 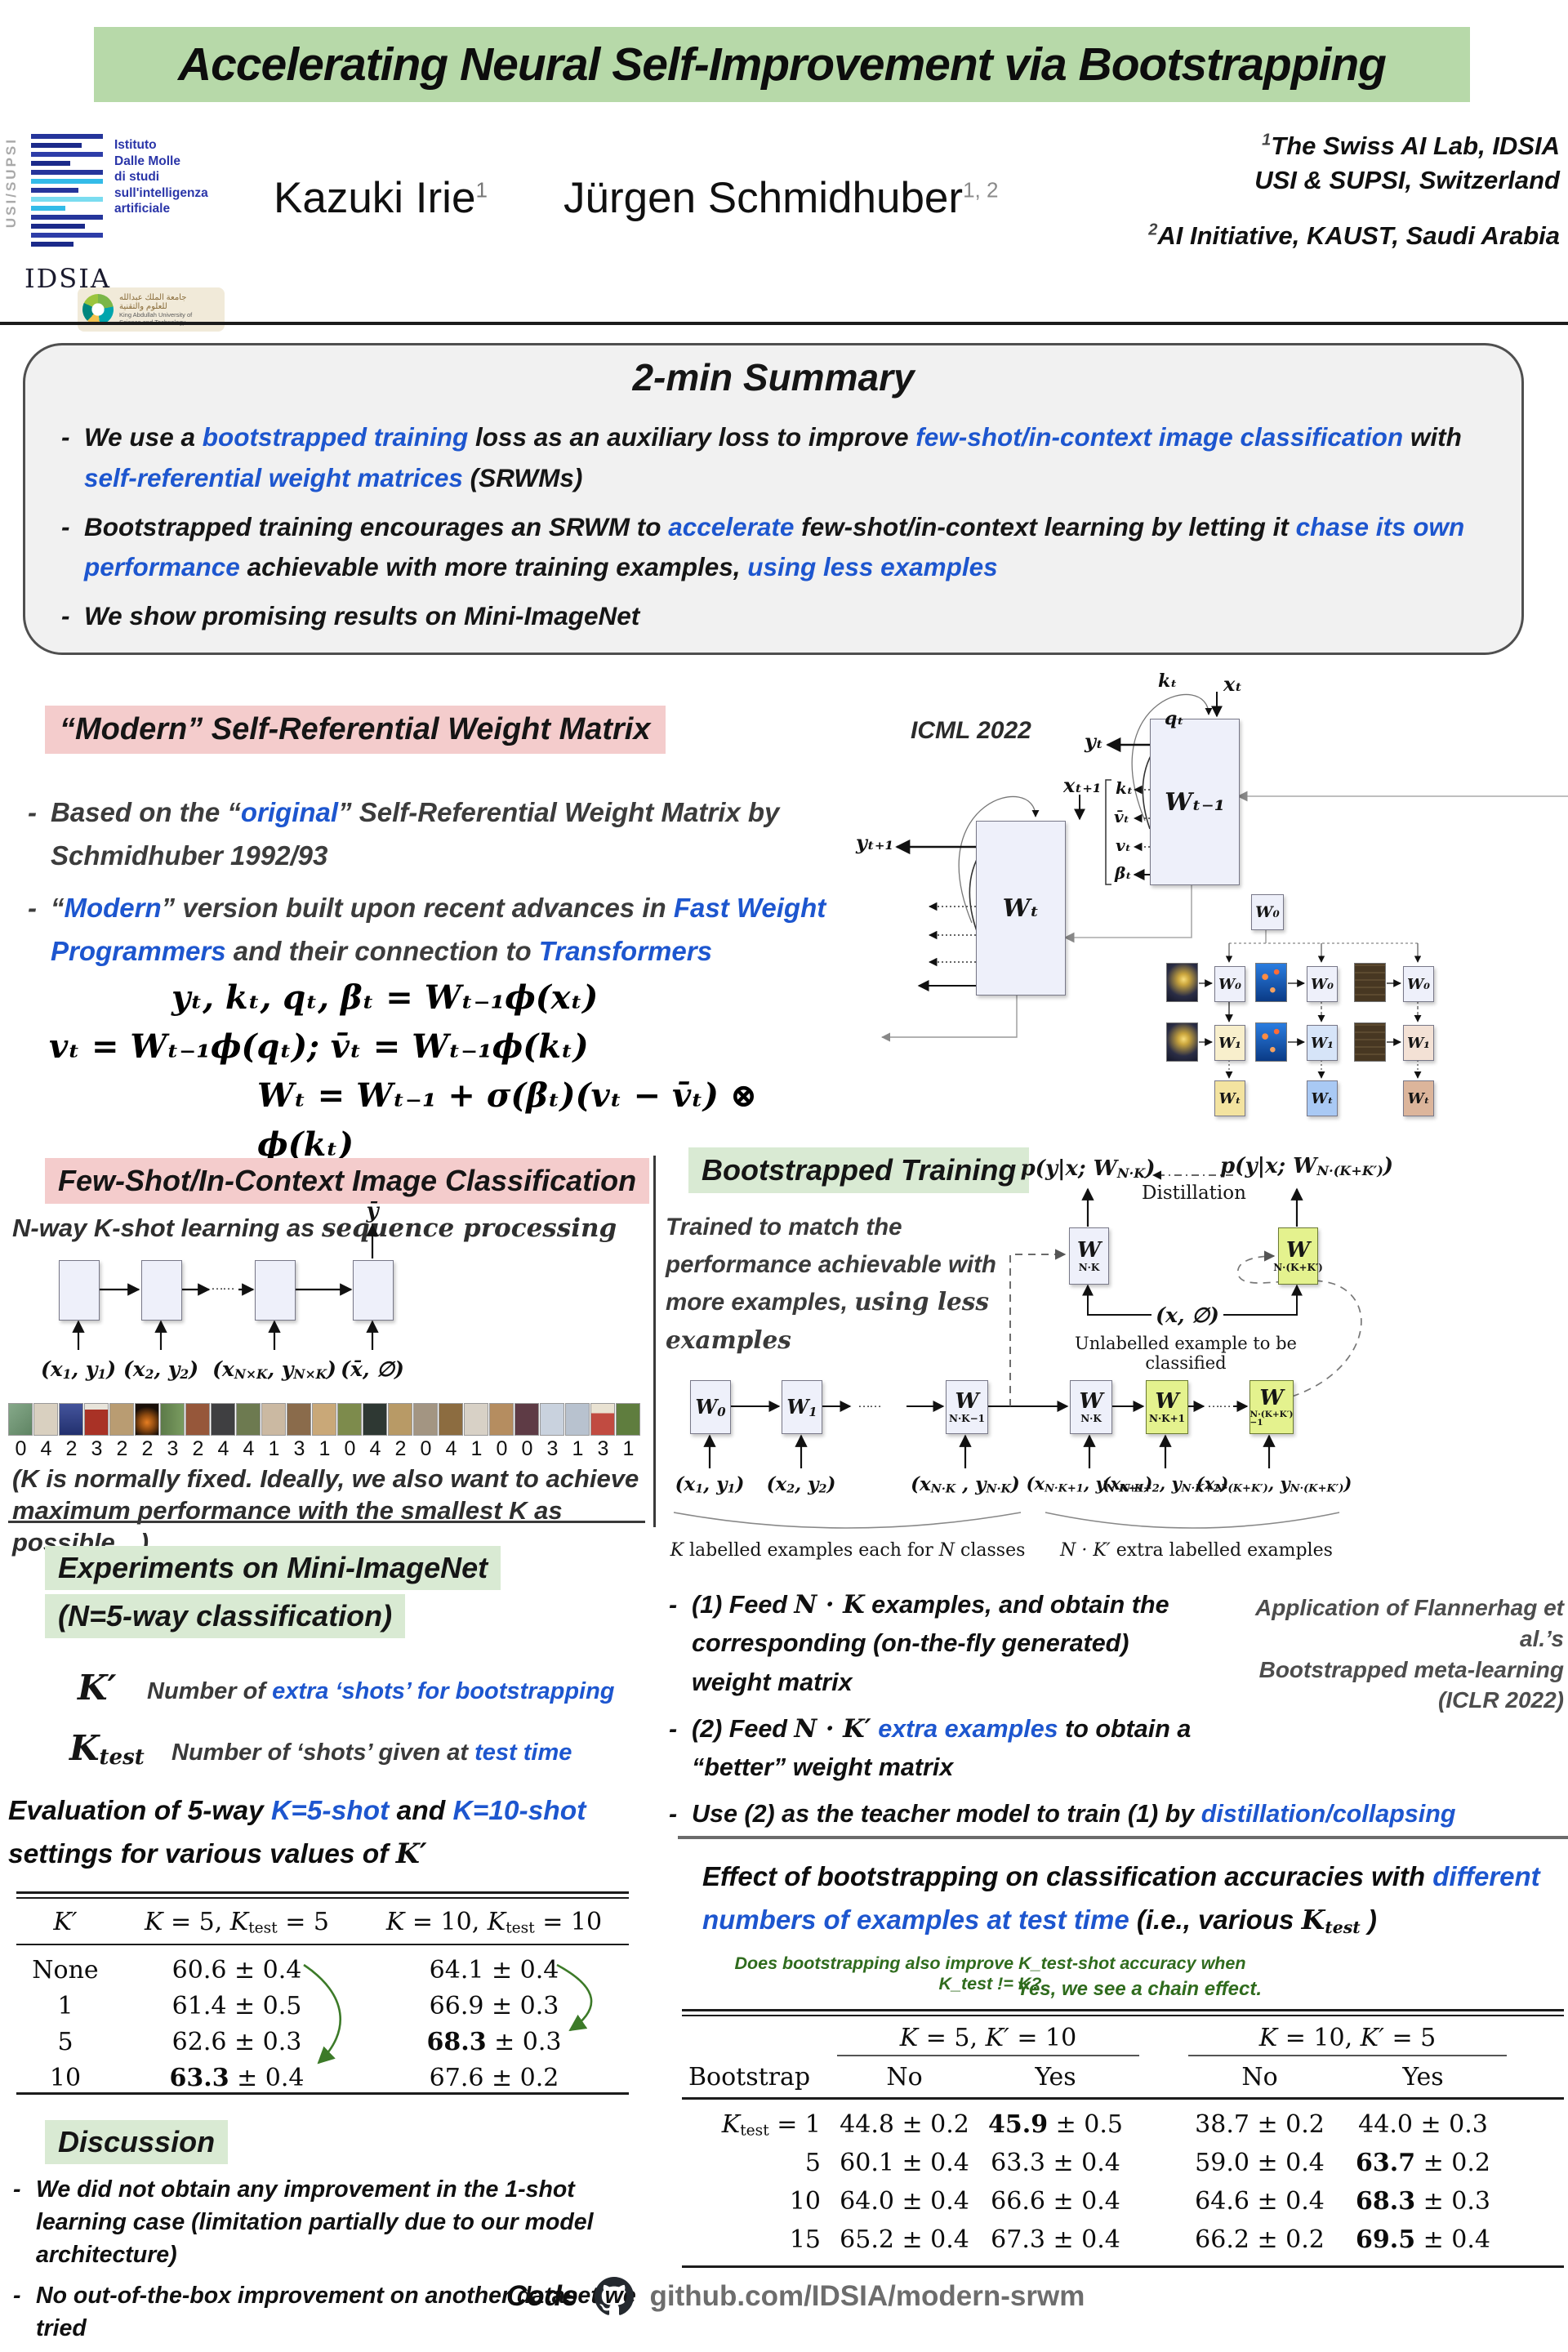 I want to click on chain-input-2: (x2, y2), so click(x=801, y=1484).